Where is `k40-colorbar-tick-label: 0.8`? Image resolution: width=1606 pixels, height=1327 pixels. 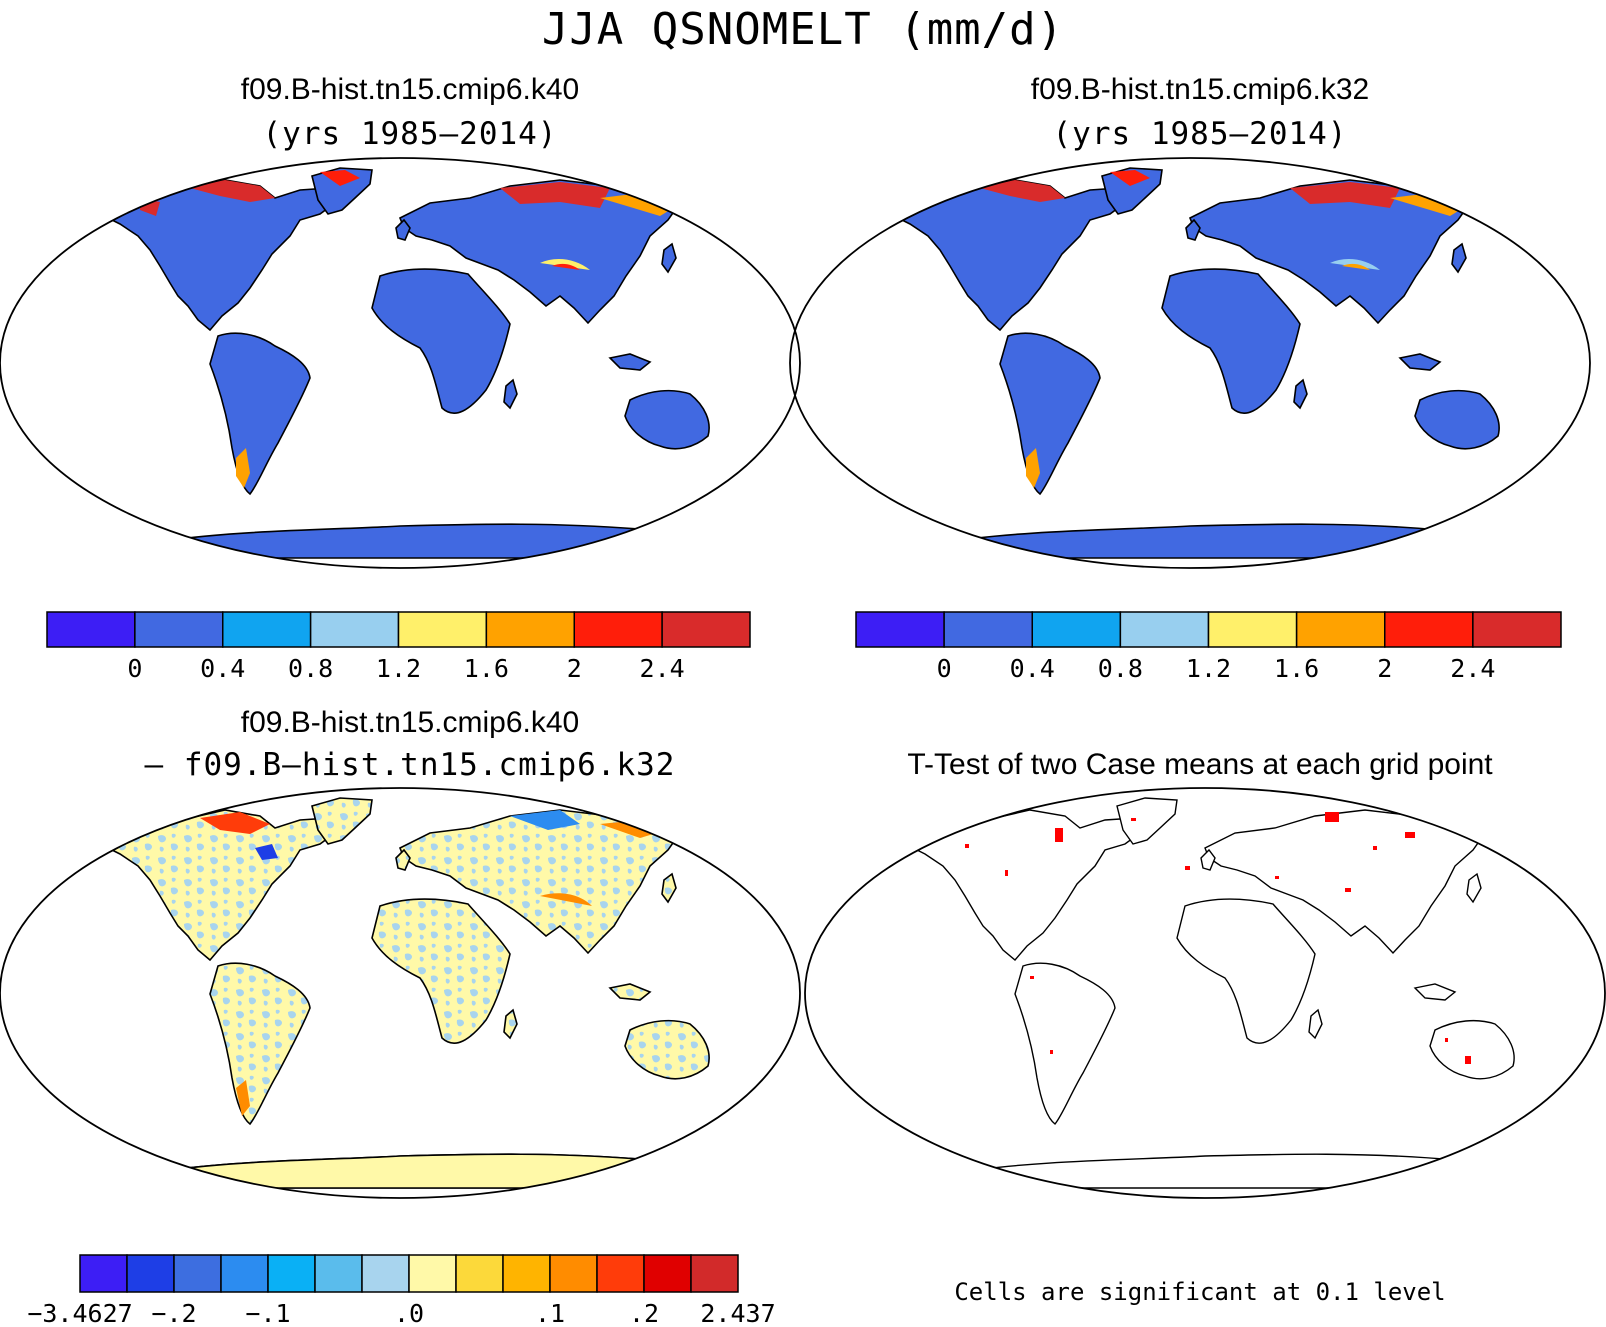
k40-colorbar-tick-label: 0.8 is located at coordinates (310, 668).